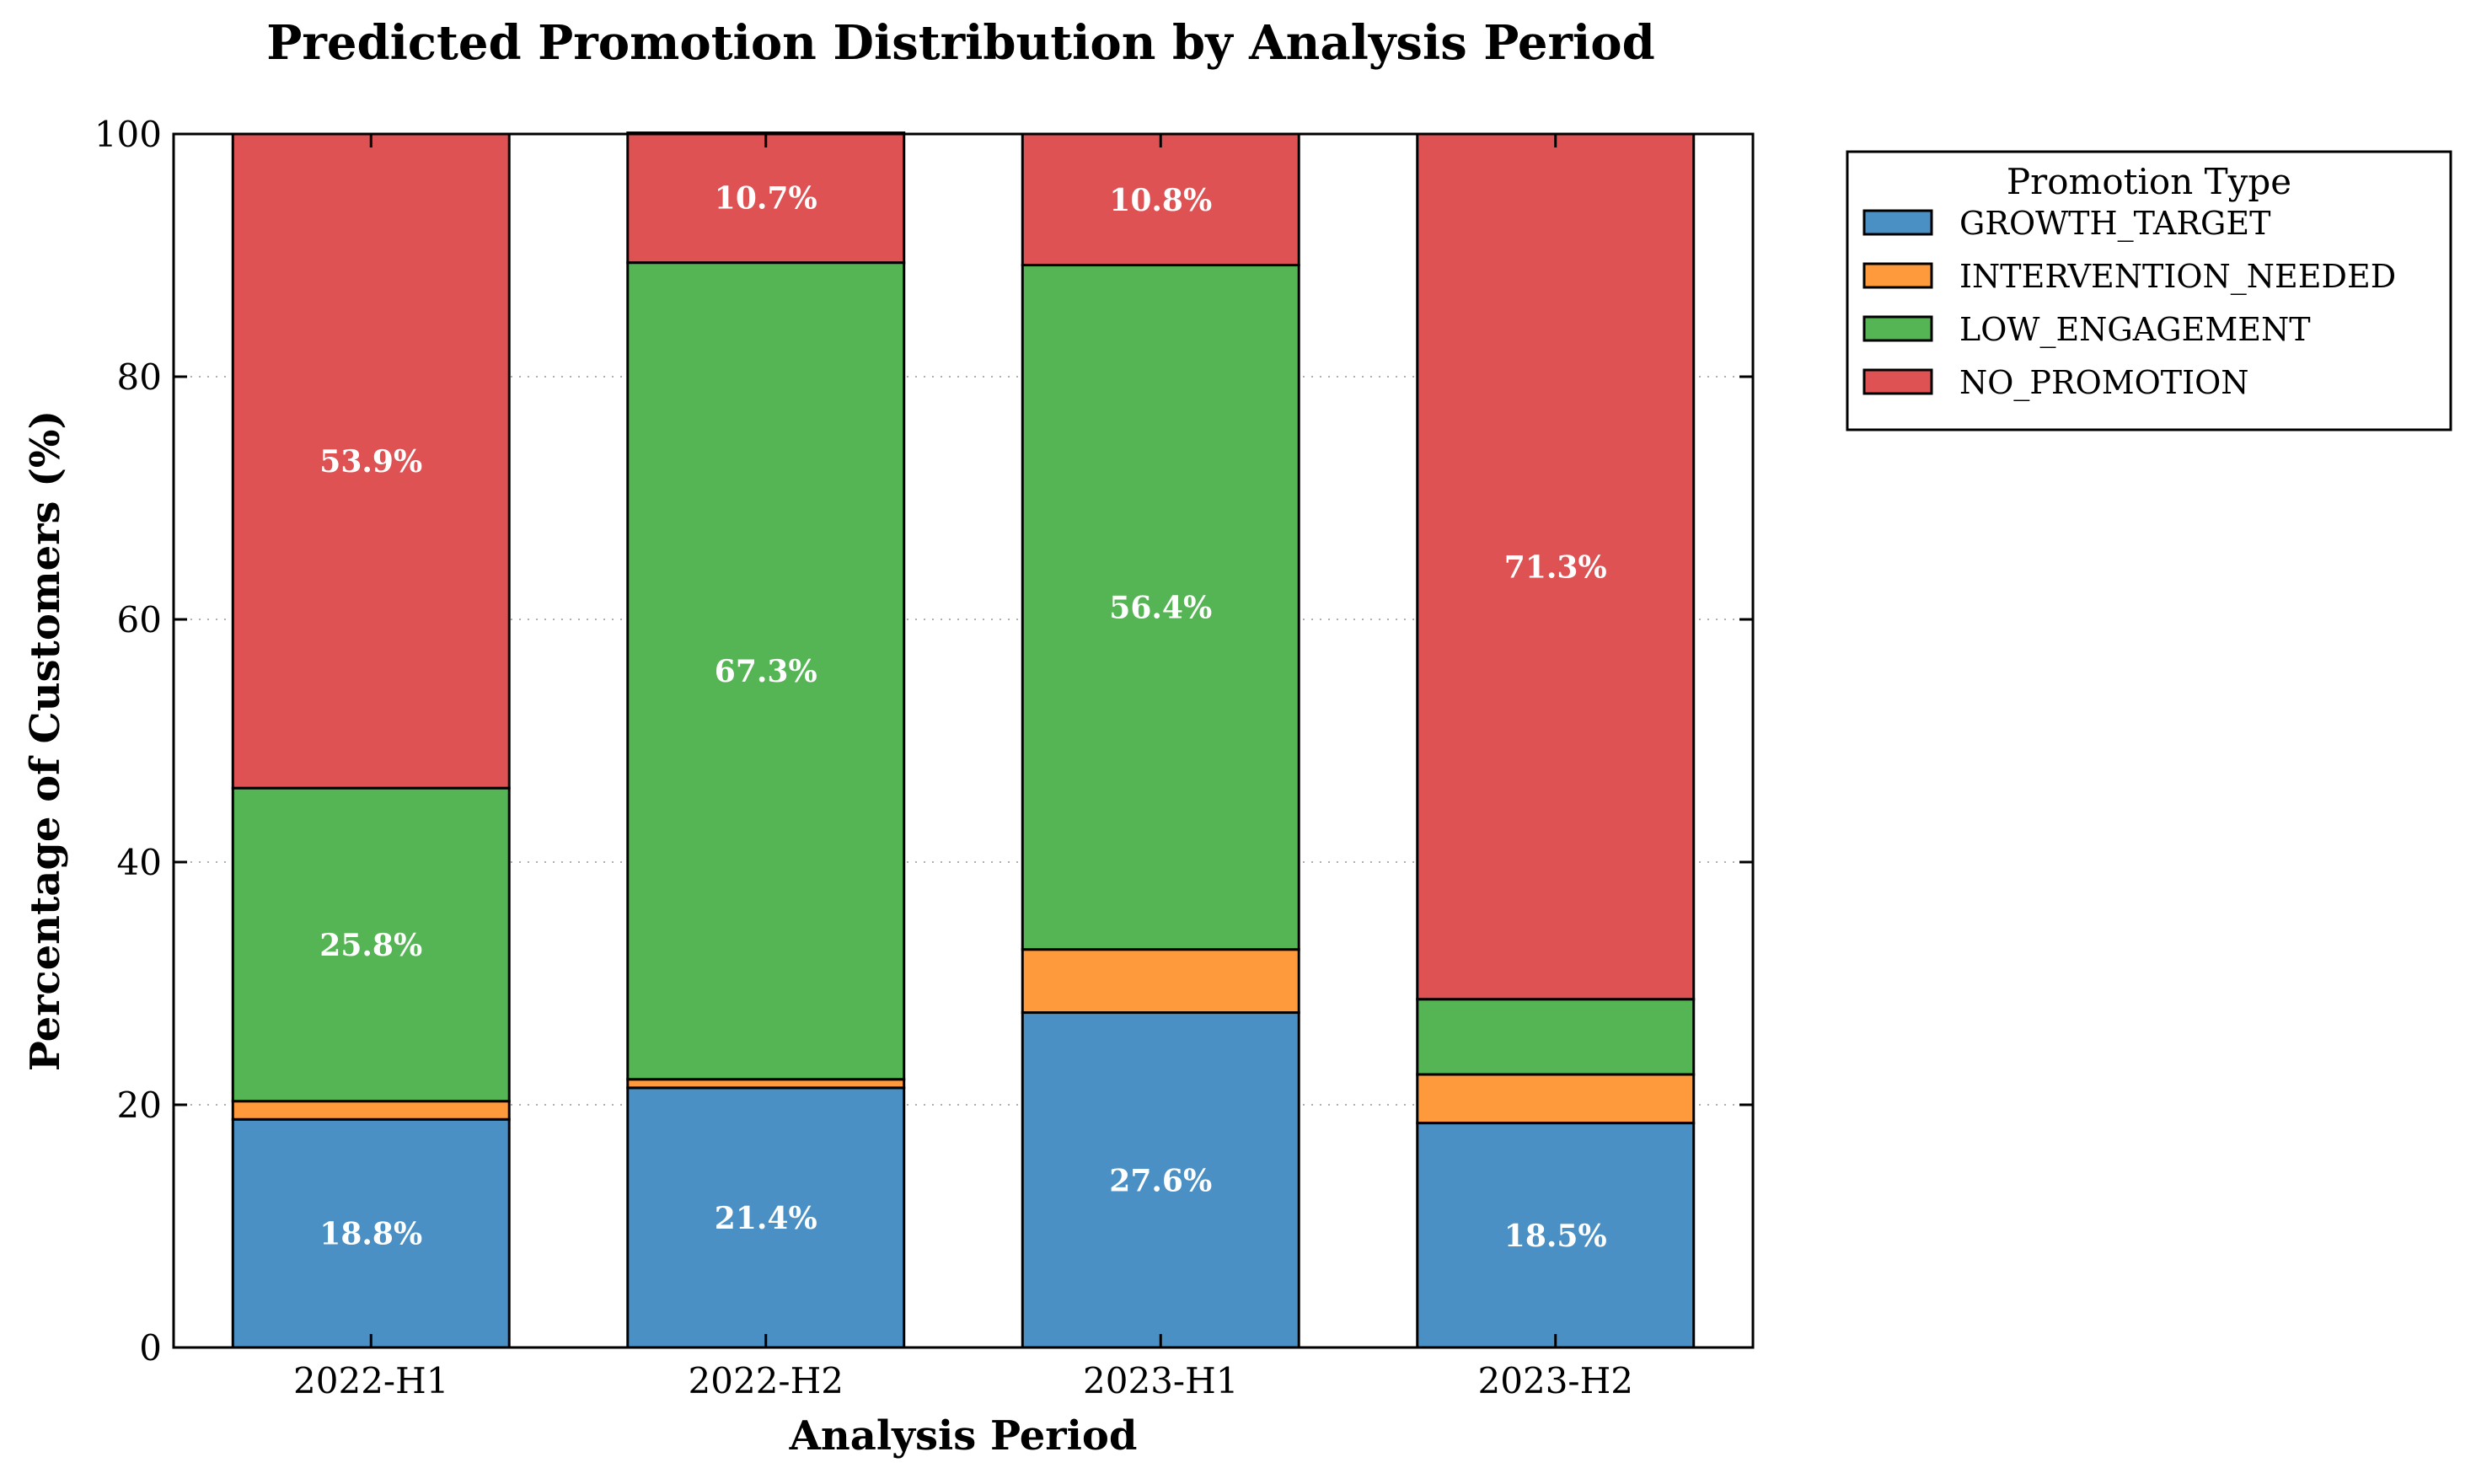 Image resolution: width=2476 pixels, height=1484 pixels. What do you see at coordinates (140, 1105) in the screenshot?
I see `y-tick-label-20: 20` at bounding box center [140, 1105].